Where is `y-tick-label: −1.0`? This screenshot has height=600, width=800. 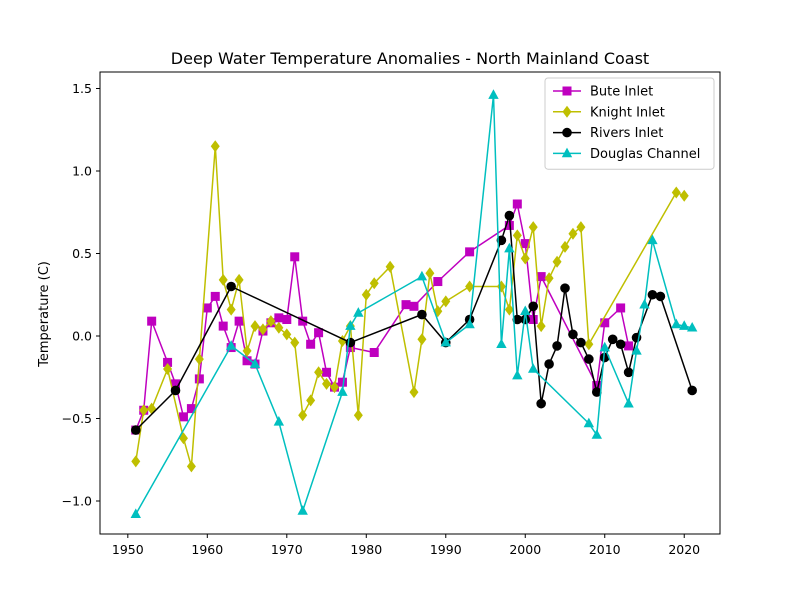
y-tick-label: −1.0 is located at coordinates (77, 501).